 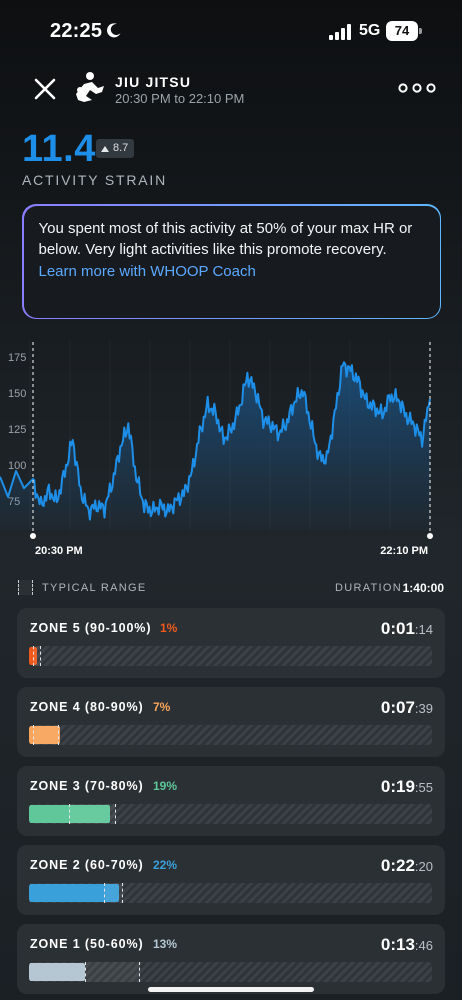 What do you see at coordinates (423, 787) in the screenshot?
I see `zone-time-seconds: :55` at bounding box center [423, 787].